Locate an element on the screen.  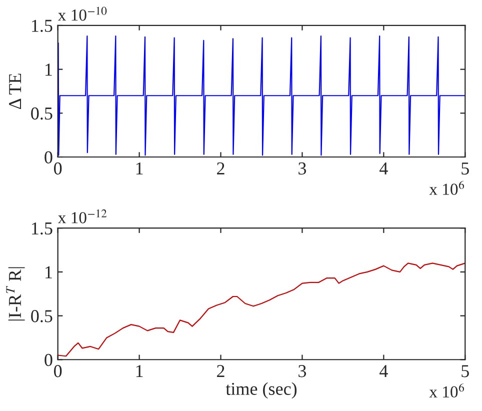
text: x 10$^{−12}$ is located at coordinates (82, 216).